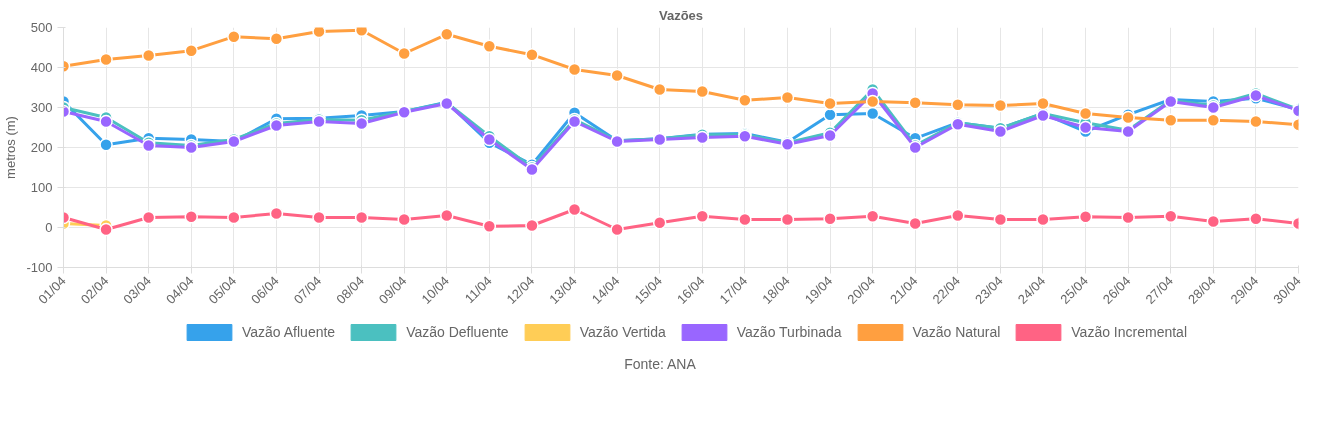  I want to click on legend-label: Vazão Turbinada, so click(789, 332).